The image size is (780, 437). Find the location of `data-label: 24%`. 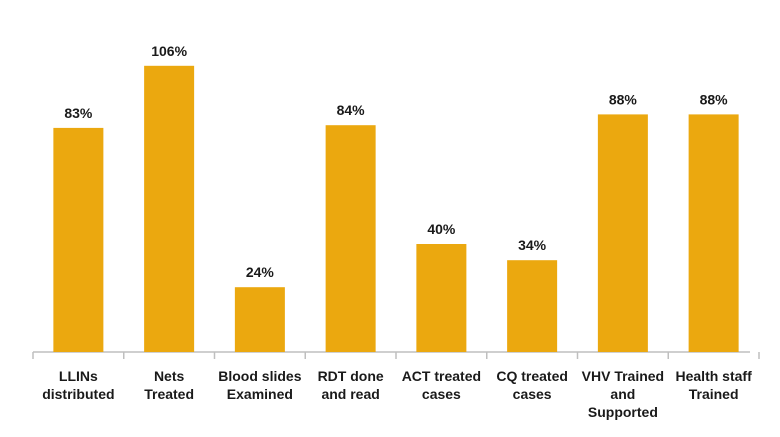

data-label: 24% is located at coordinates (260, 272).